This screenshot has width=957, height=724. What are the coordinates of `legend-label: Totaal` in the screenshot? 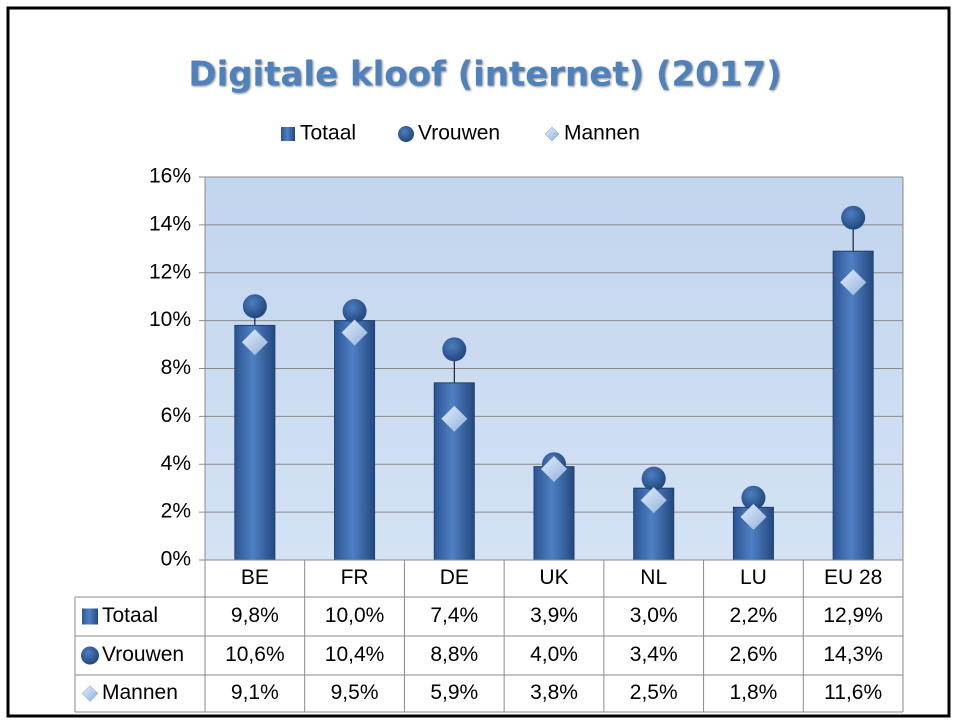 It's located at (328, 133).